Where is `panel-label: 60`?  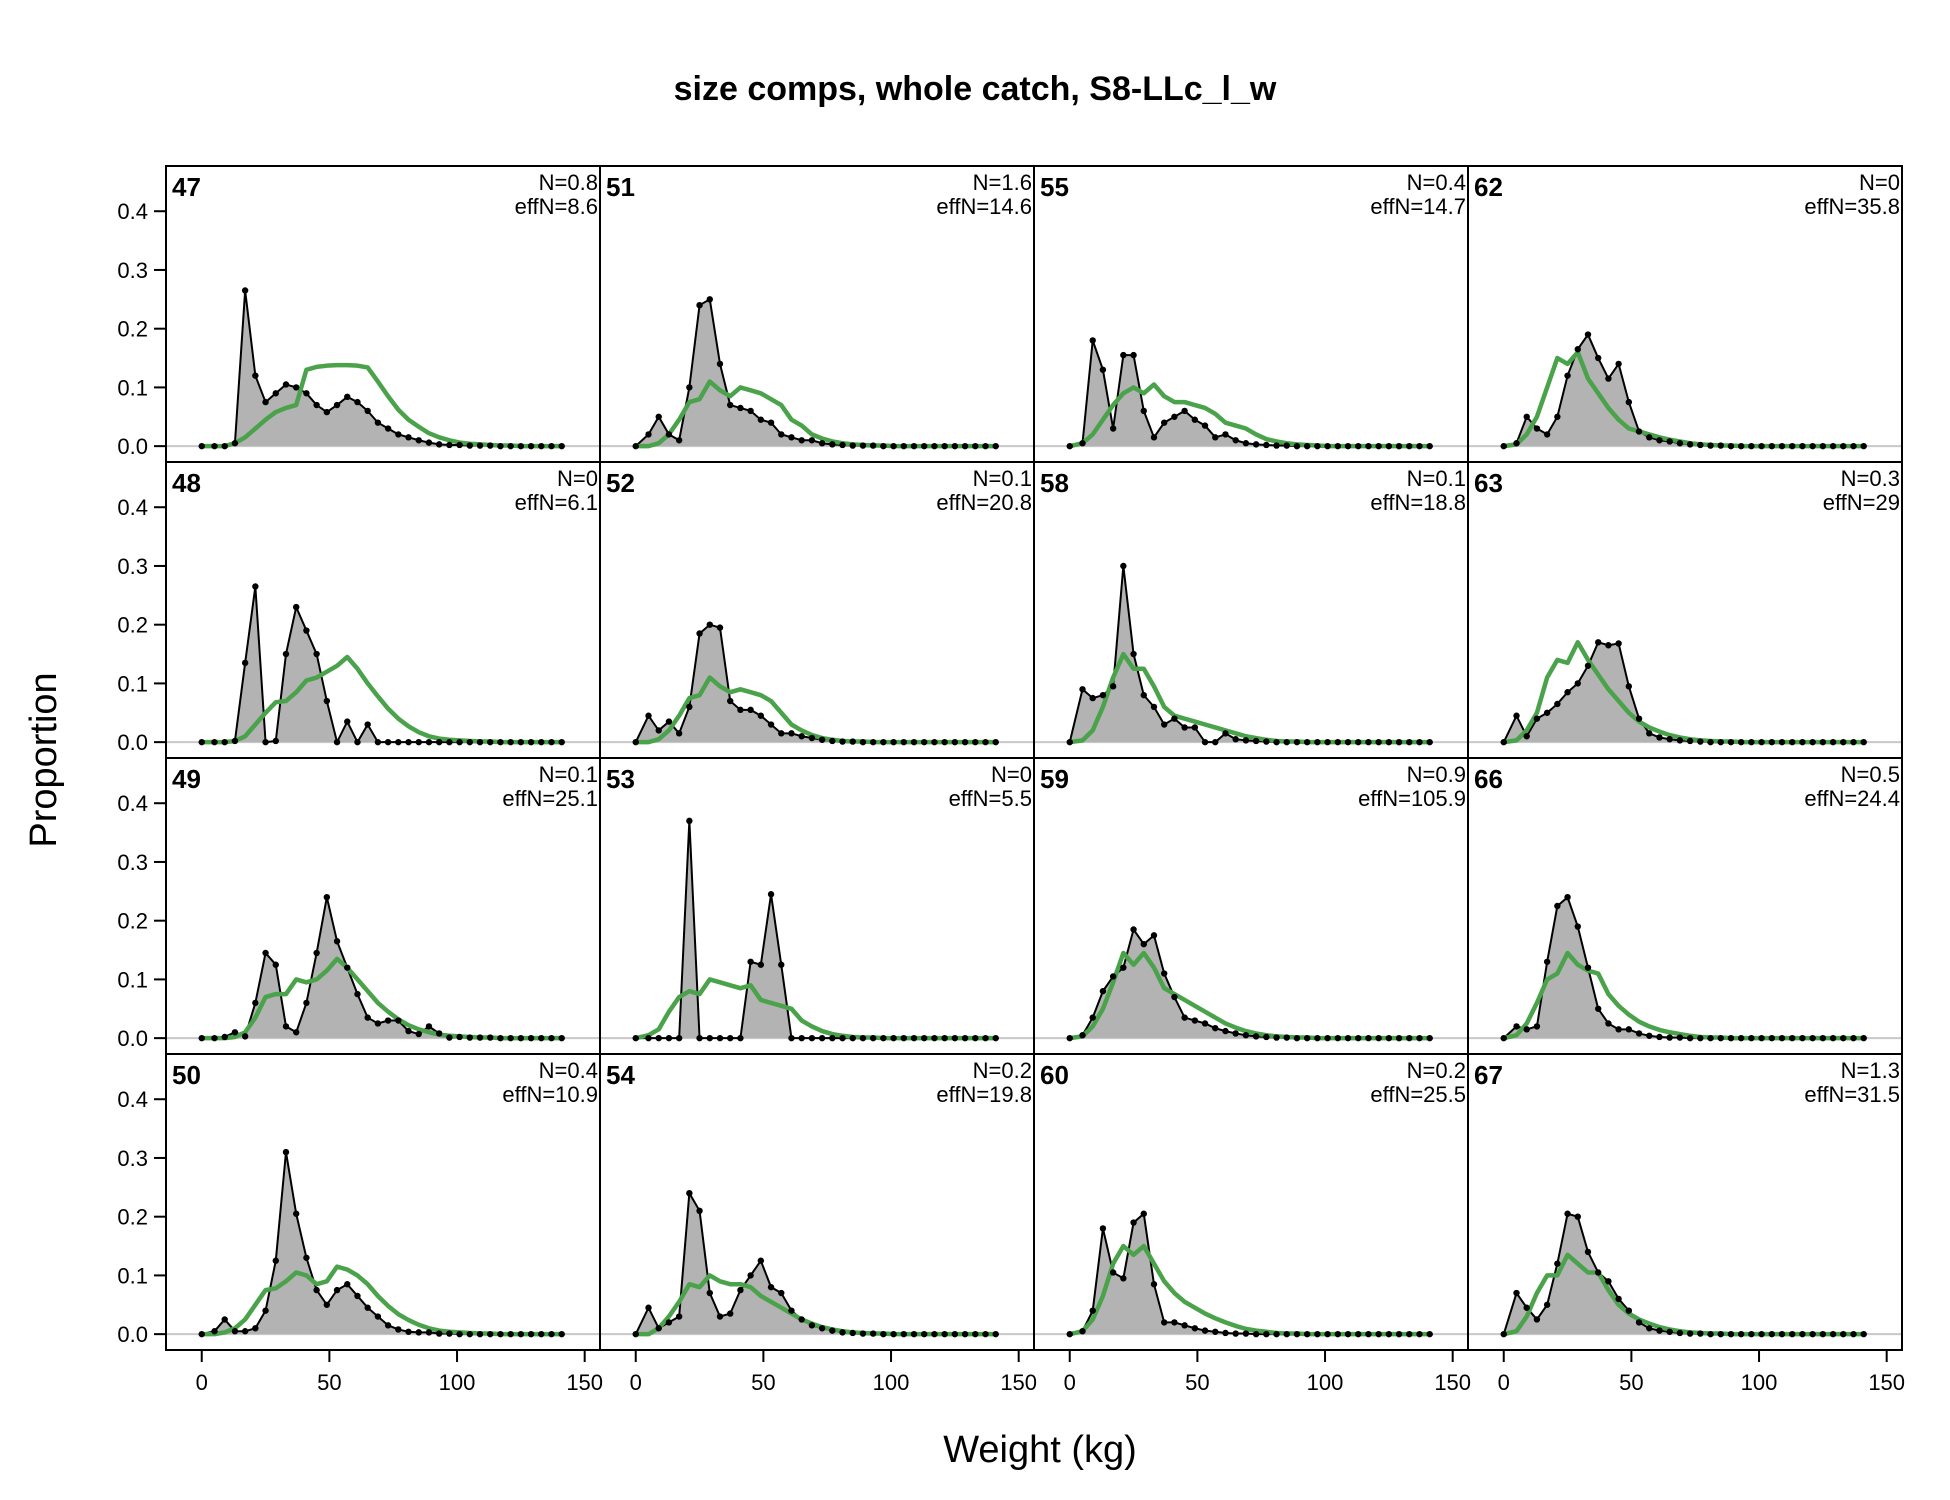
panel-label: 60 is located at coordinates (1054, 1075).